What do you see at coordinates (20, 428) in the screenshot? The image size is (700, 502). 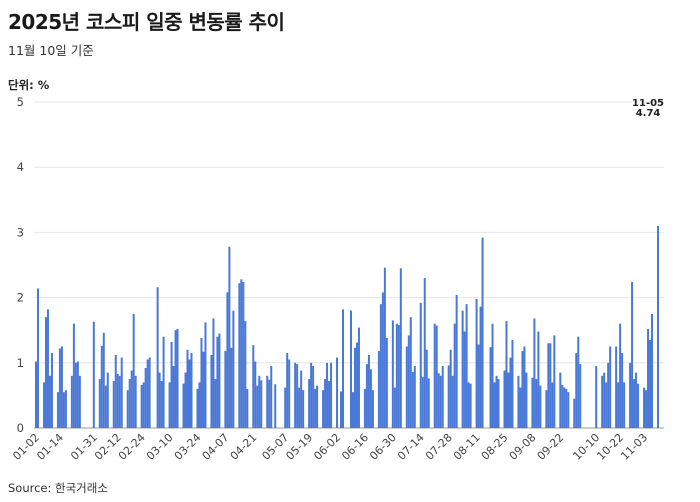 I see `y-tick-label: 0` at bounding box center [20, 428].